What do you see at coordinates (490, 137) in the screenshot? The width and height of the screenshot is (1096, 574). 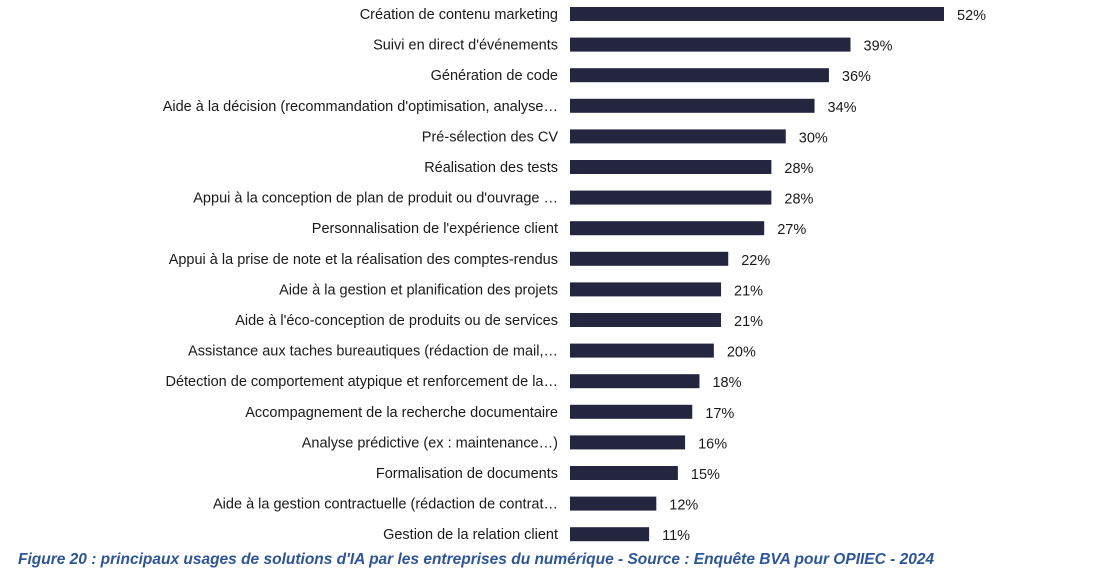 I see `category-label: Pré-sélection des CV` at bounding box center [490, 137].